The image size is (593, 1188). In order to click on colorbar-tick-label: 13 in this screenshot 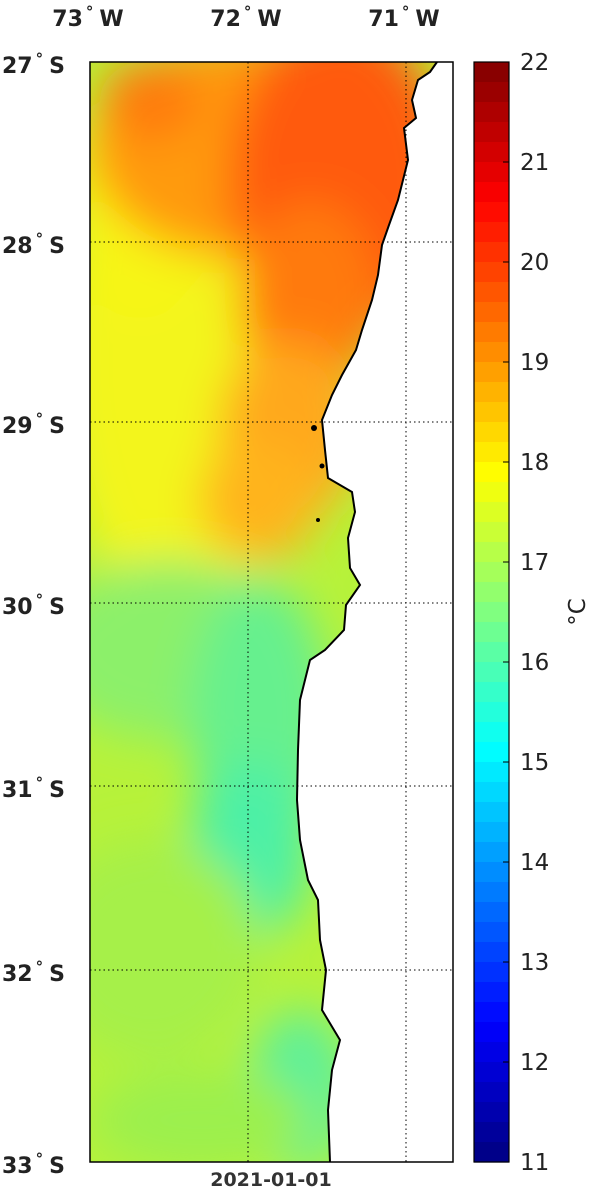, I will do `click(534, 963)`.